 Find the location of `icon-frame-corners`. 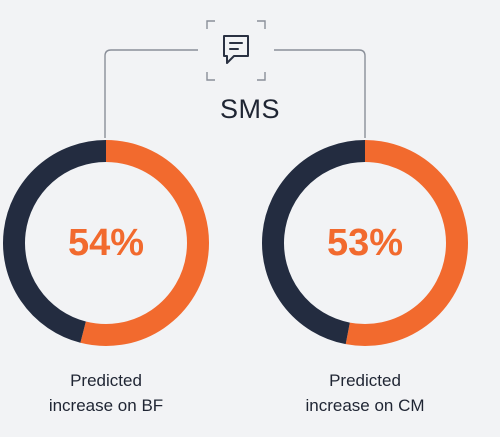

icon-frame-corners is located at coordinates (236, 50).